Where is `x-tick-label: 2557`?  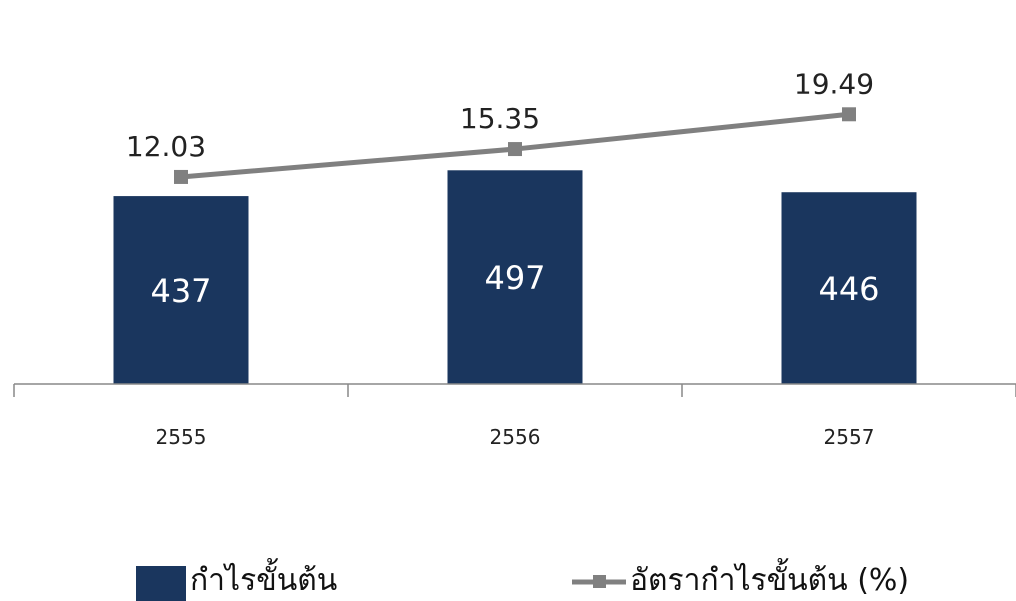 x-tick-label: 2557 is located at coordinates (849, 437).